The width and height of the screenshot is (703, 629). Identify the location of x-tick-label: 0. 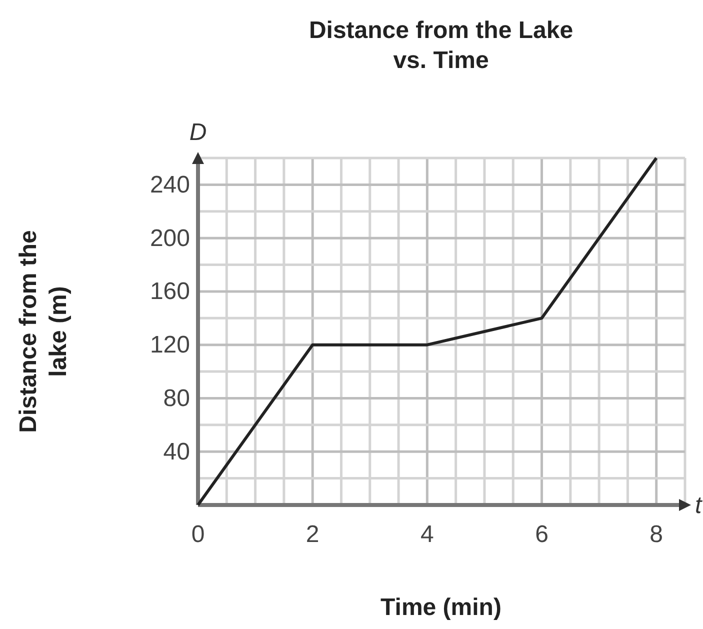
(198, 534).